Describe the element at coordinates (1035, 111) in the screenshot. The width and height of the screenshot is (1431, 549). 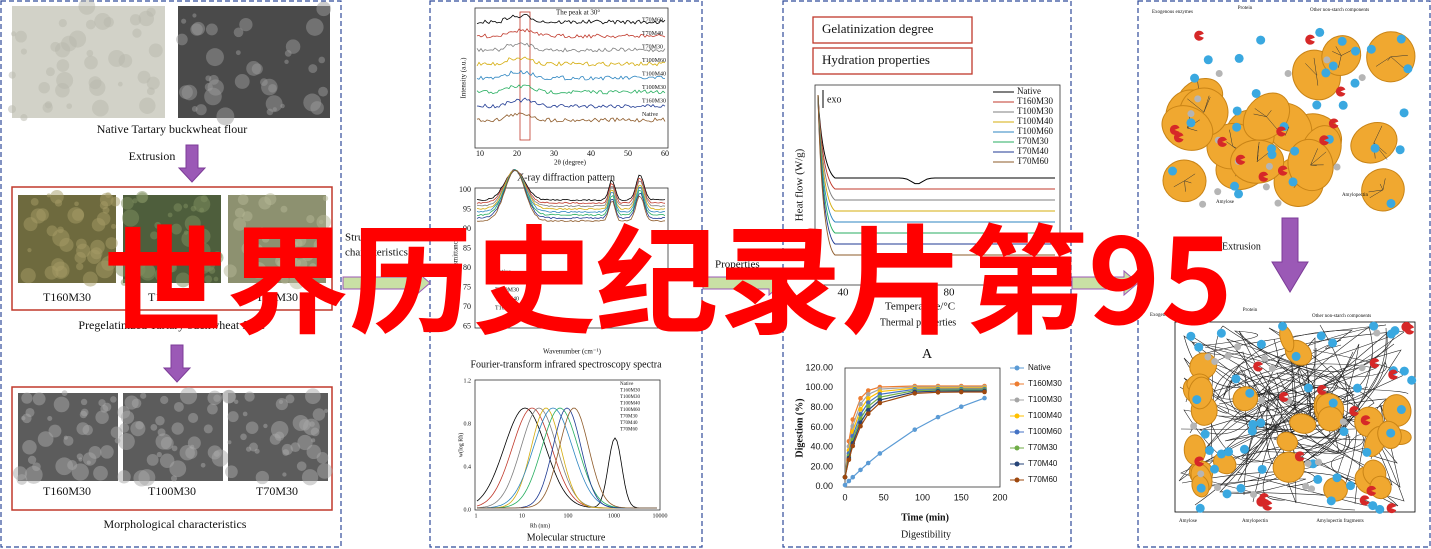
I see `legend-label: T100M30` at that location.